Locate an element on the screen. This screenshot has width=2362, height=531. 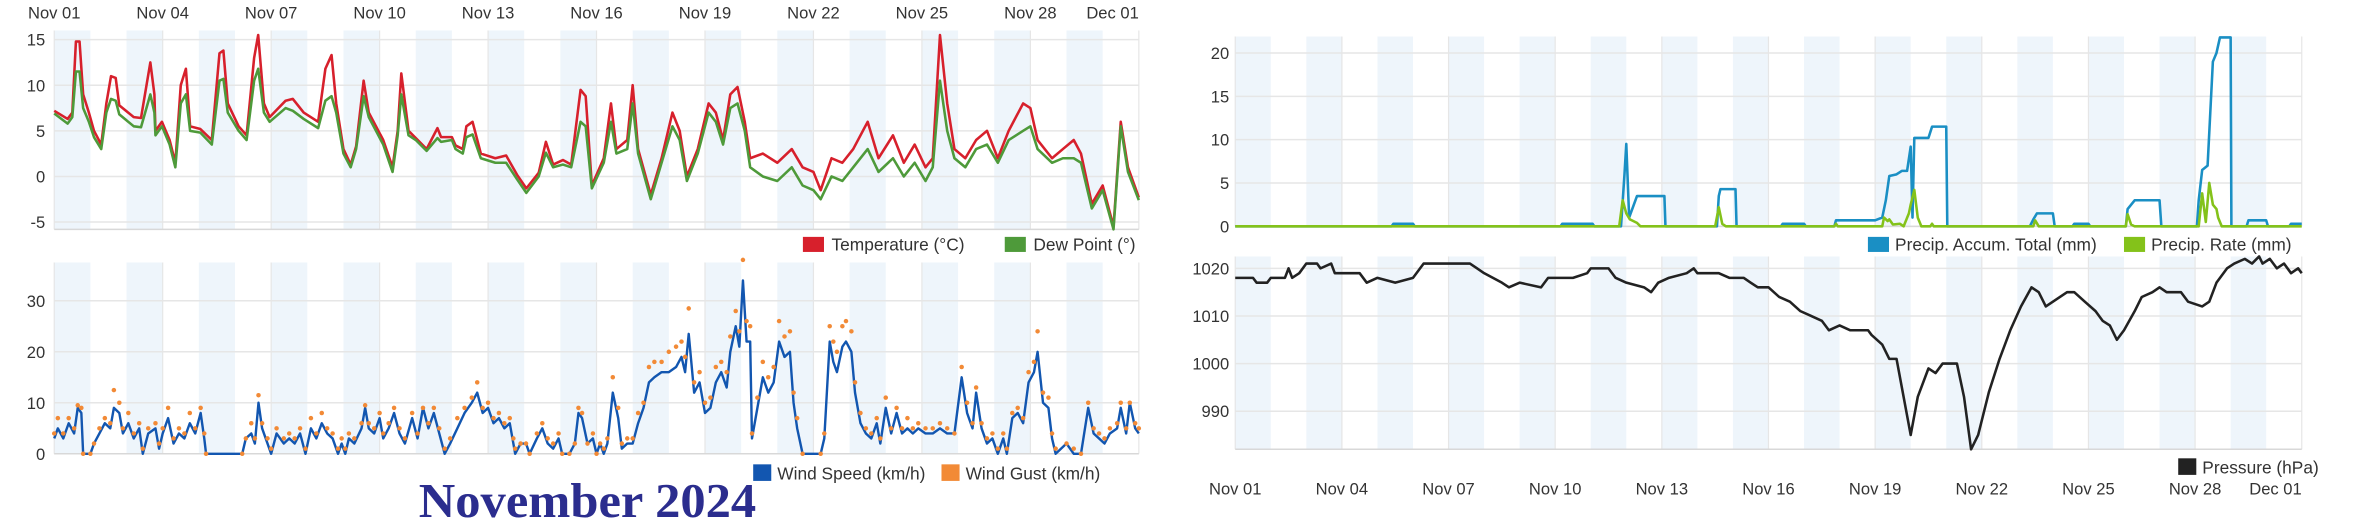
legend-item-precip-rate: Precip. Rate (mm) is located at coordinates (2207, 244).